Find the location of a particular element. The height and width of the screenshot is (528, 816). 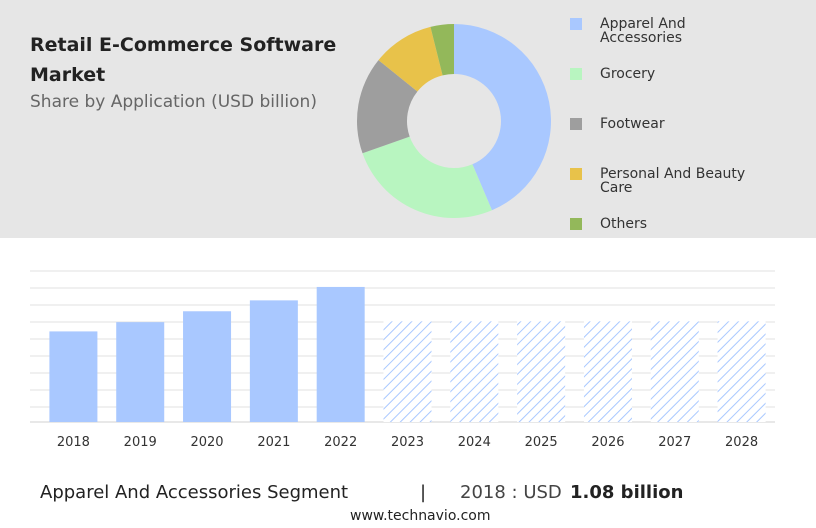

legend-label: Apparel And Accessories is located at coordinates (643, 31).